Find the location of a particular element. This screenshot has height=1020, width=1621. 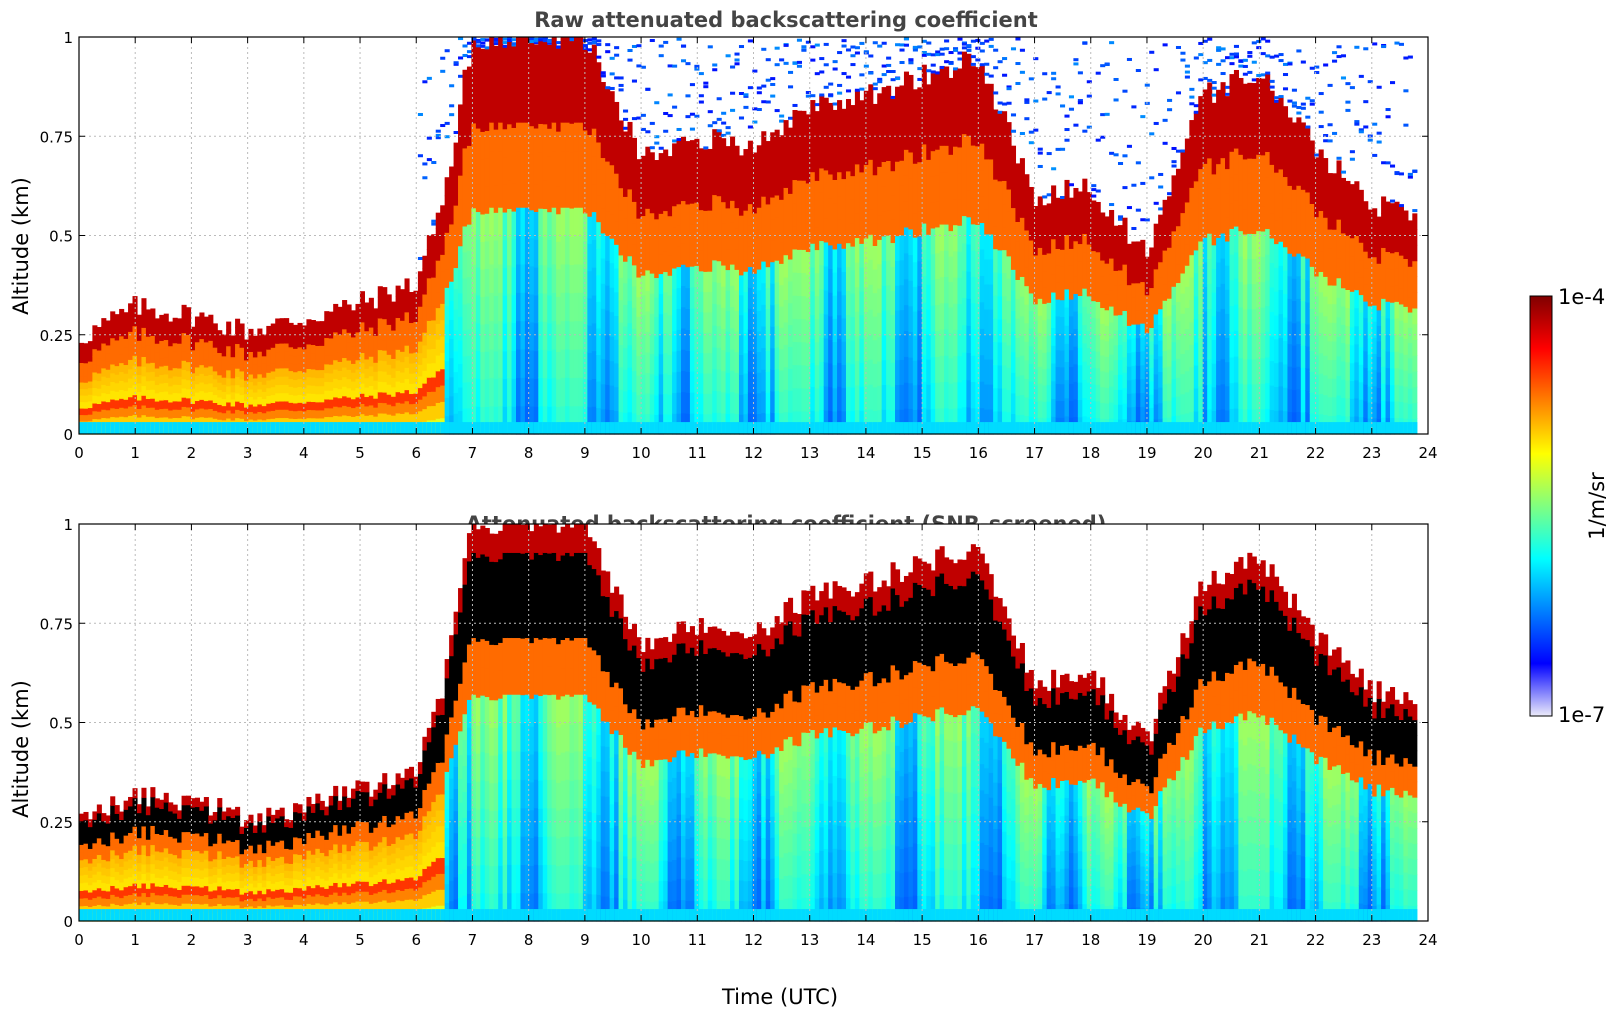

bottom-y-axis-label: Altitude (km) is located at coordinates (21, 749).